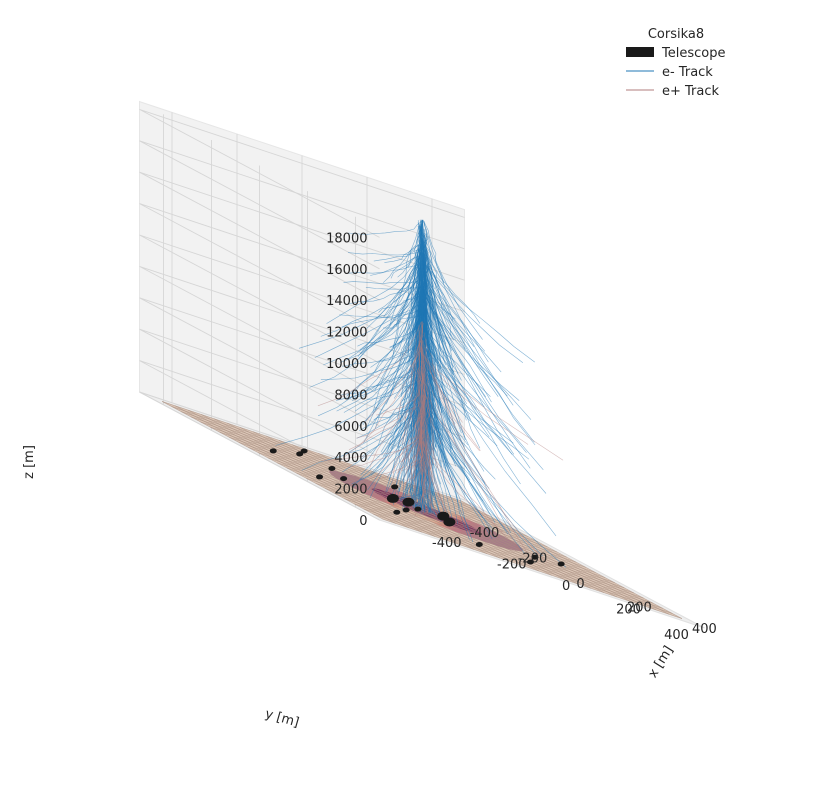 Image resolution: width=815 pixels, height=790 pixels. What do you see at coordinates (346, 270) in the screenshot?
I see `z-tick-label: 16000` at bounding box center [346, 270].